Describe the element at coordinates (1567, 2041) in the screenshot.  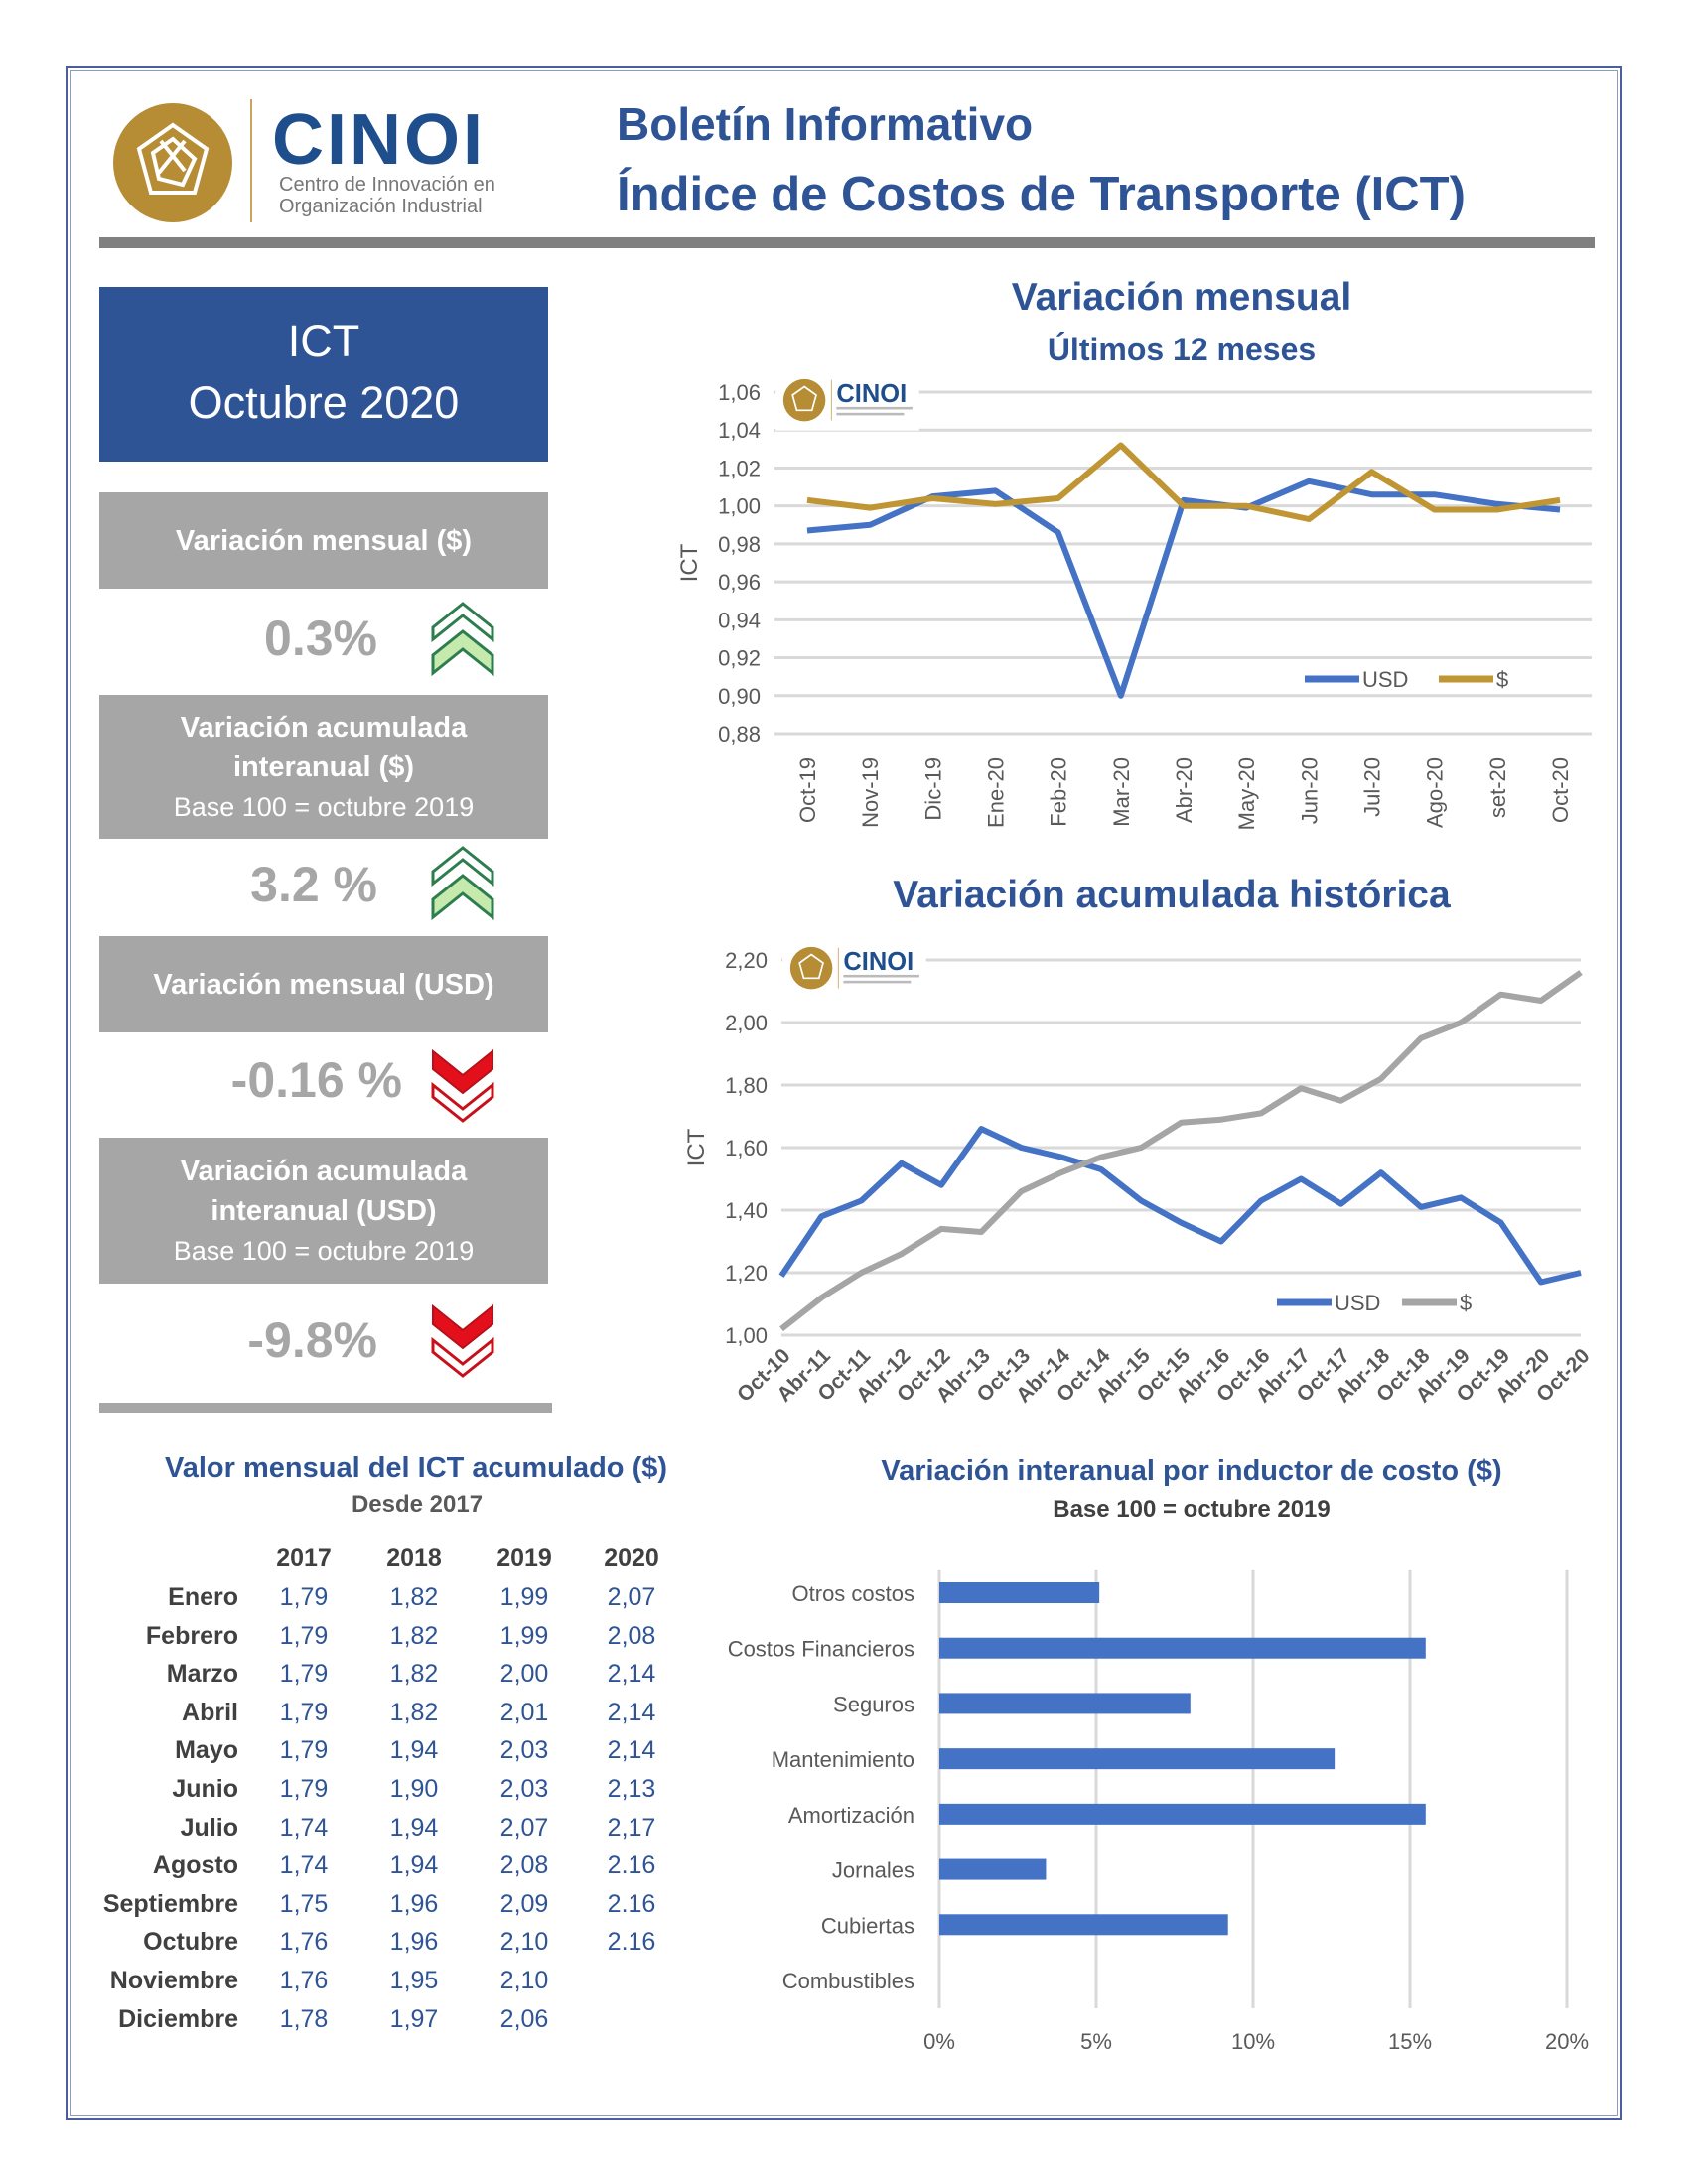
I see `x-tick-label: 20%` at that location.